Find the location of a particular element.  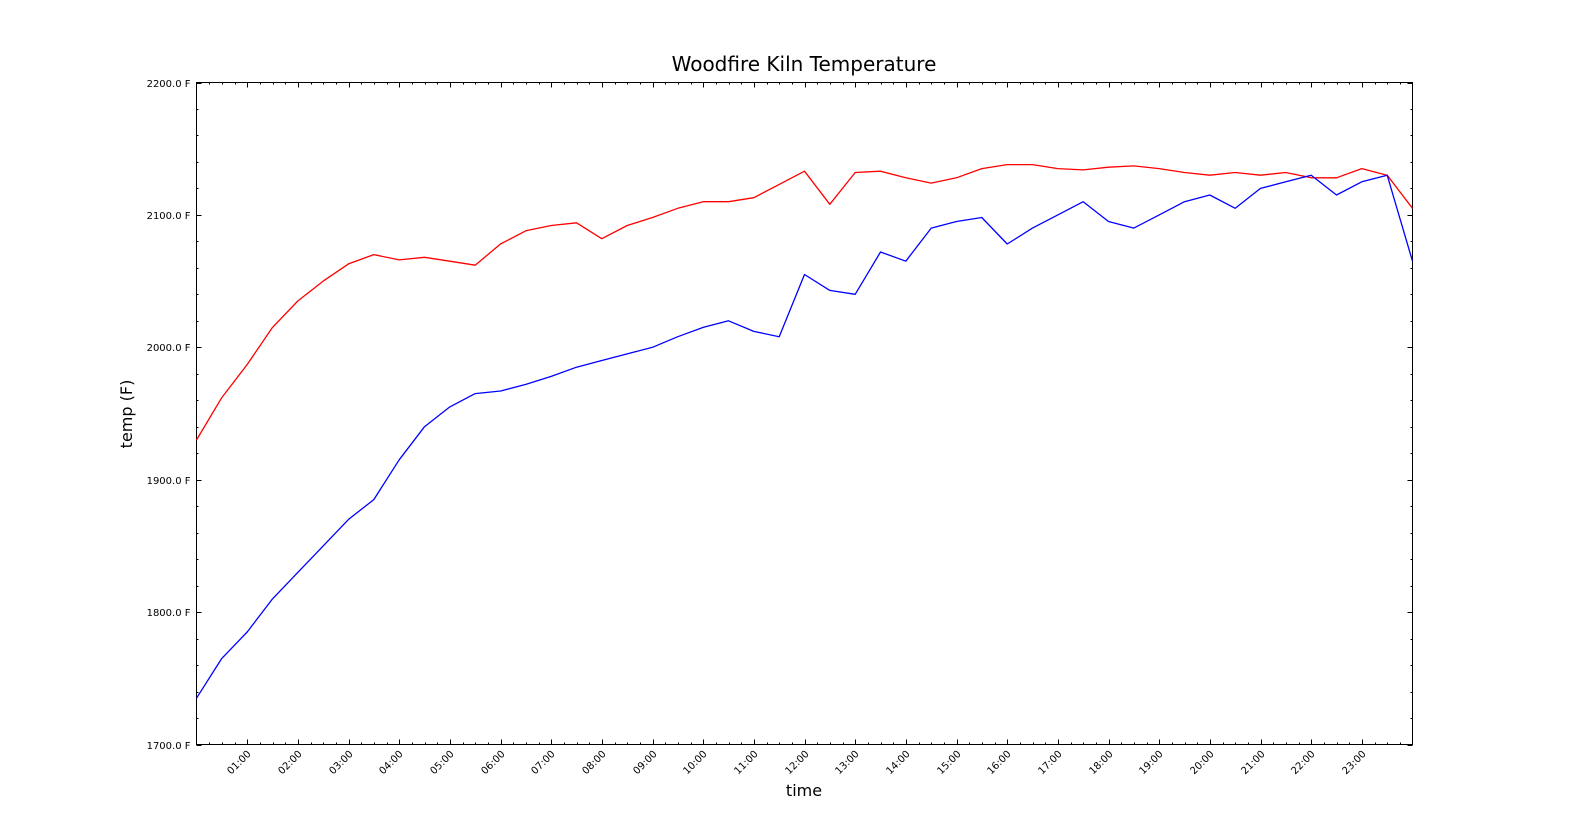

x-tick-label: 17:00 is located at coordinates (1050, 763).